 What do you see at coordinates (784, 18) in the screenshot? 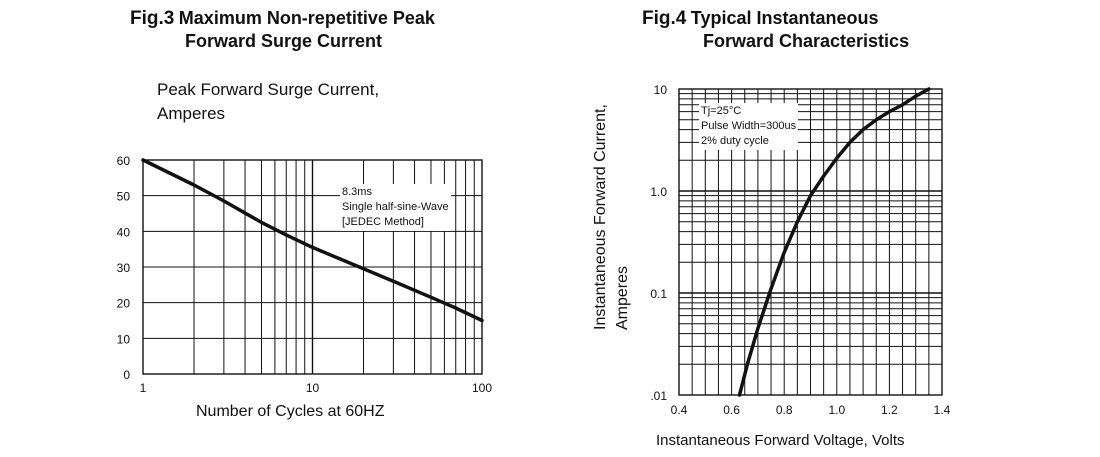
I see `fig4-title-line1: Typical Instantaneous` at bounding box center [784, 18].